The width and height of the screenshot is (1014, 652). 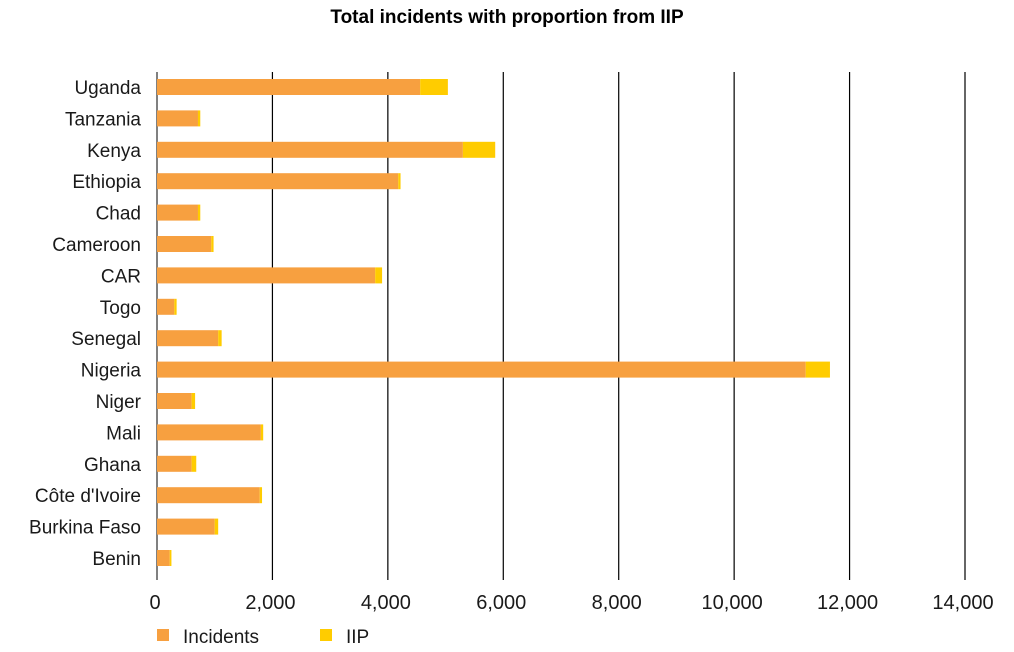 I want to click on category-label-ethiopia: Ethiopia, so click(x=106, y=182).